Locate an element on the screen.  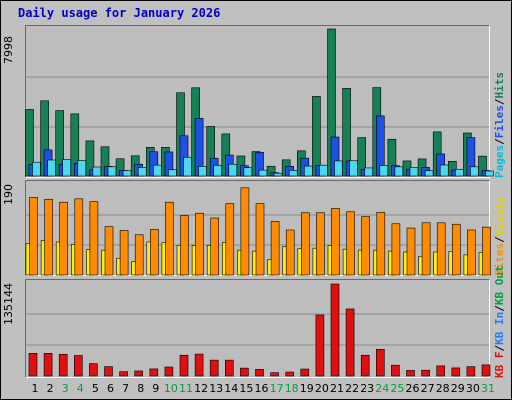
x-tick-label: 7 is located at coordinates (125, 388).